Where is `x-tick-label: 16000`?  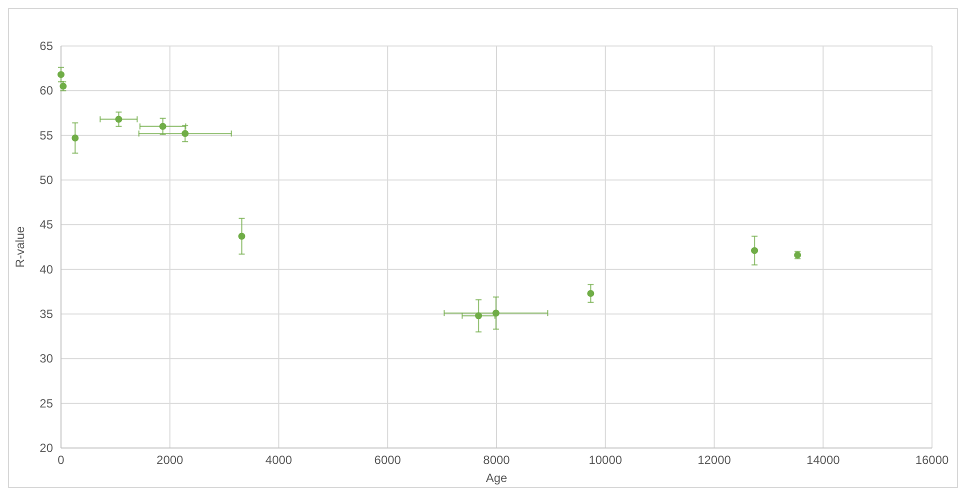
x-tick-label: 16000 is located at coordinates (932, 460).